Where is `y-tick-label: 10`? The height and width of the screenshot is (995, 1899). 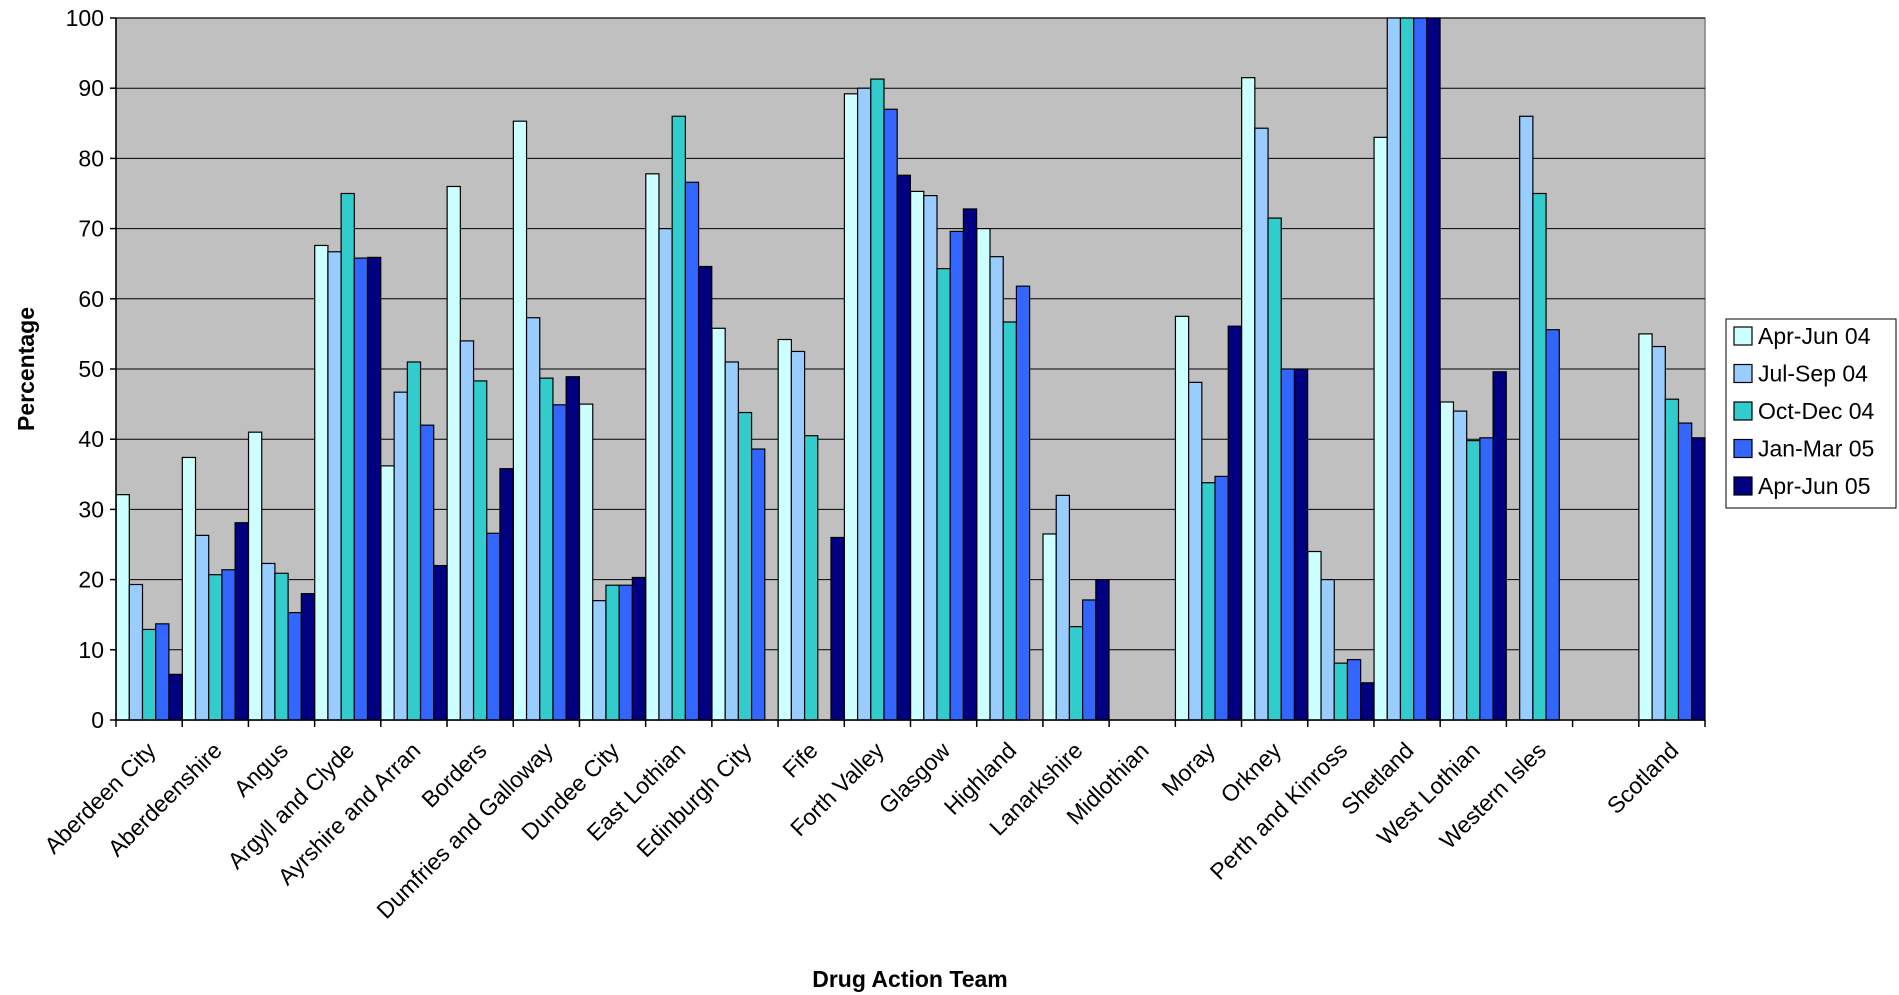
y-tick-label: 10 is located at coordinates (91, 650).